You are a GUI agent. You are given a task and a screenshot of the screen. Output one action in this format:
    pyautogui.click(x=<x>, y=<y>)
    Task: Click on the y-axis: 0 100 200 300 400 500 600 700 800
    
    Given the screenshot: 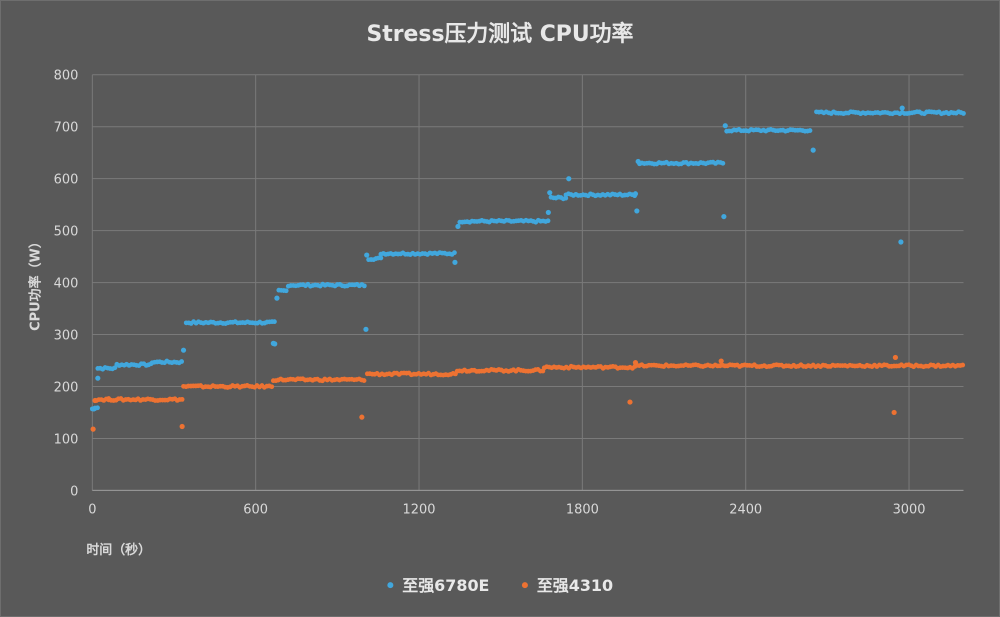 What is the action you would take?
    pyautogui.click(x=66, y=284)
    